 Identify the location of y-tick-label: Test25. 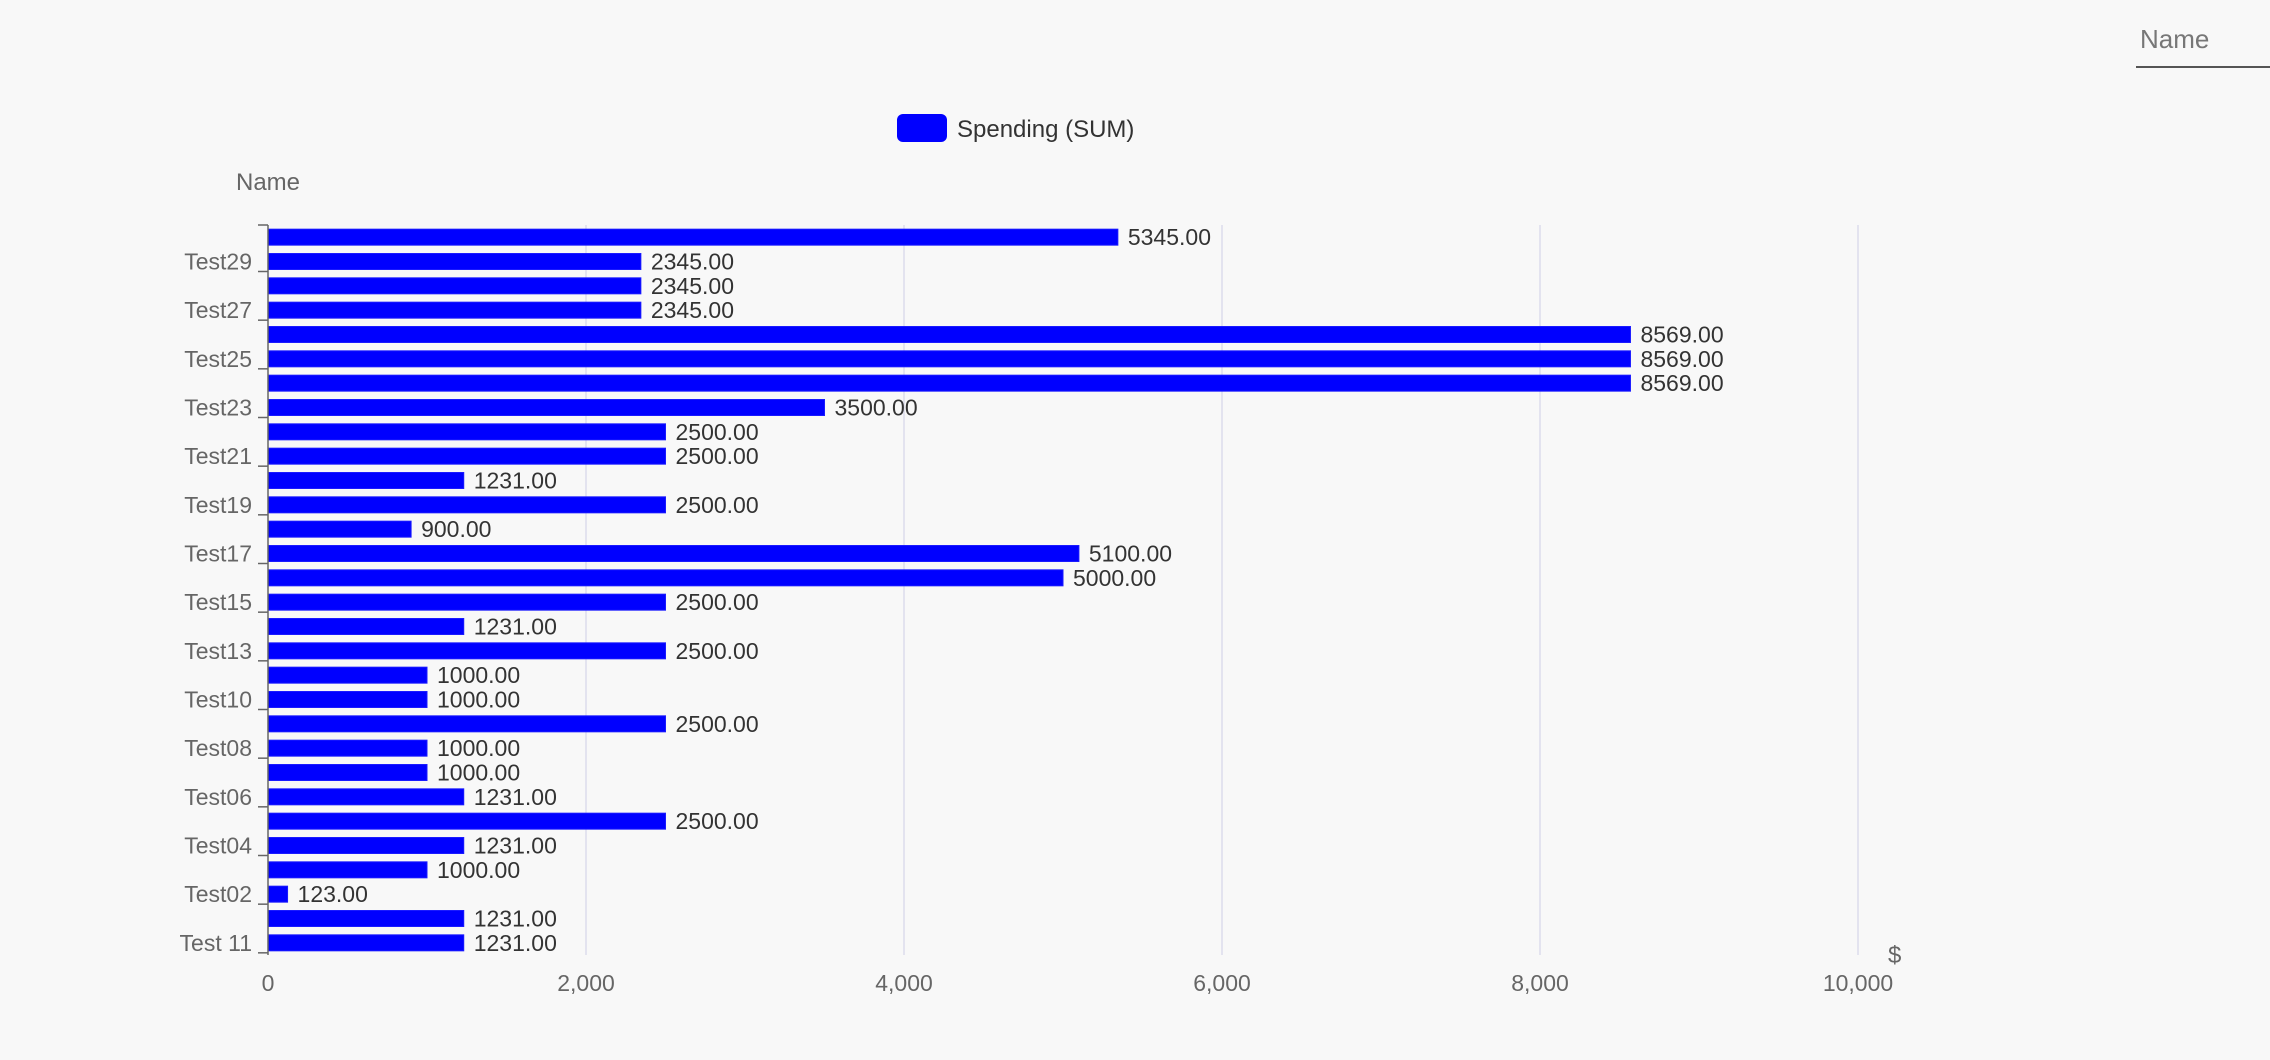
(218, 359).